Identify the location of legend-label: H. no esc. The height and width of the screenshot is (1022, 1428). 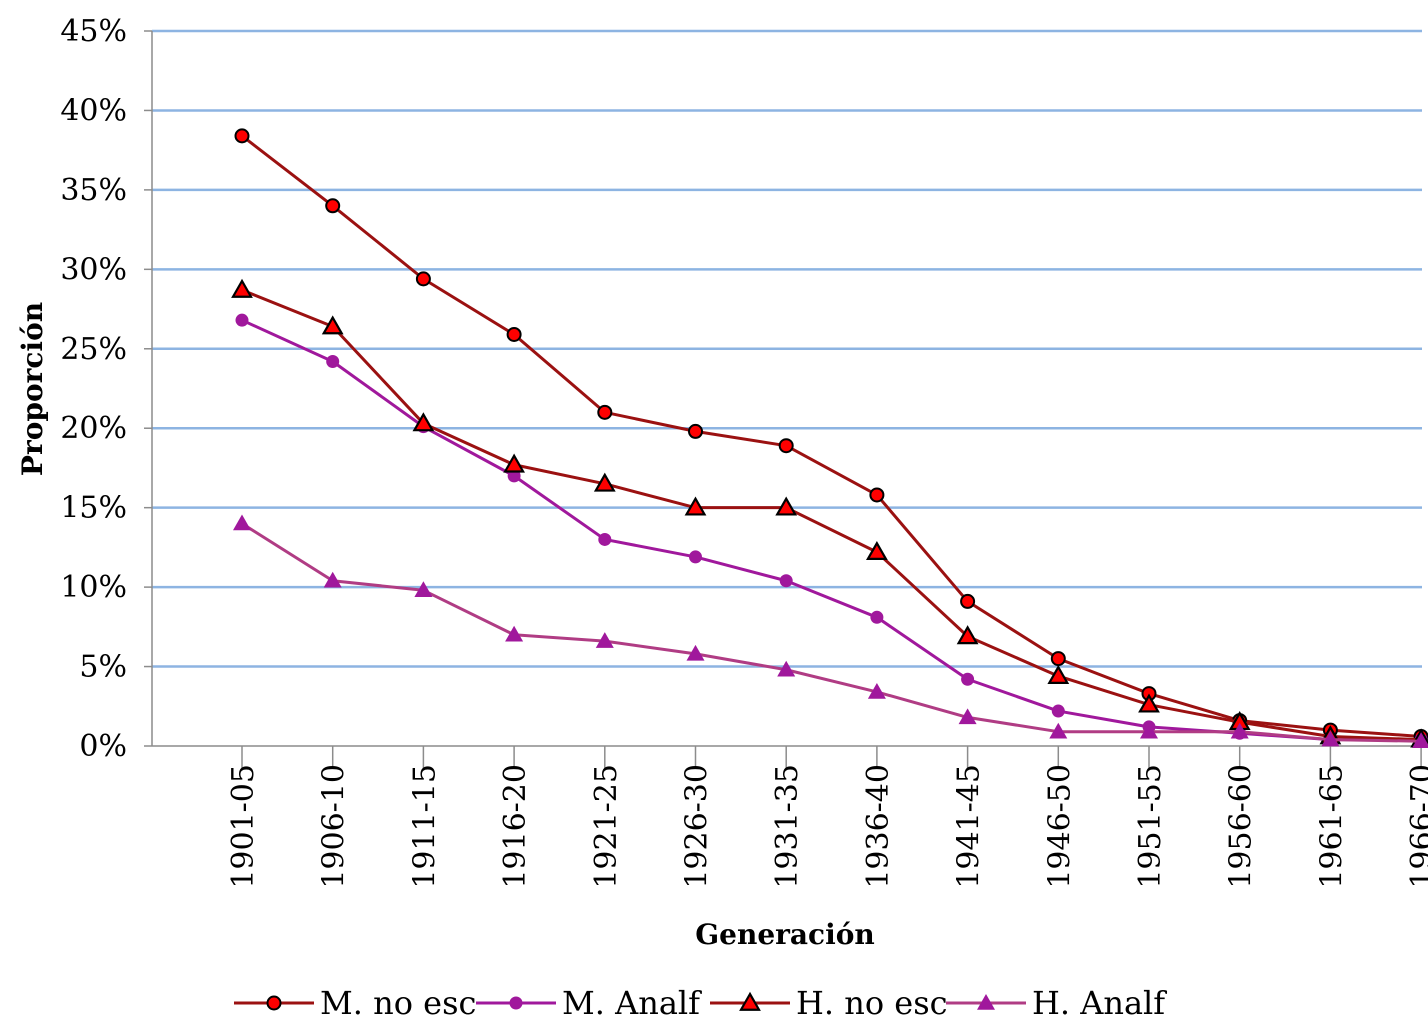
(872, 1003).